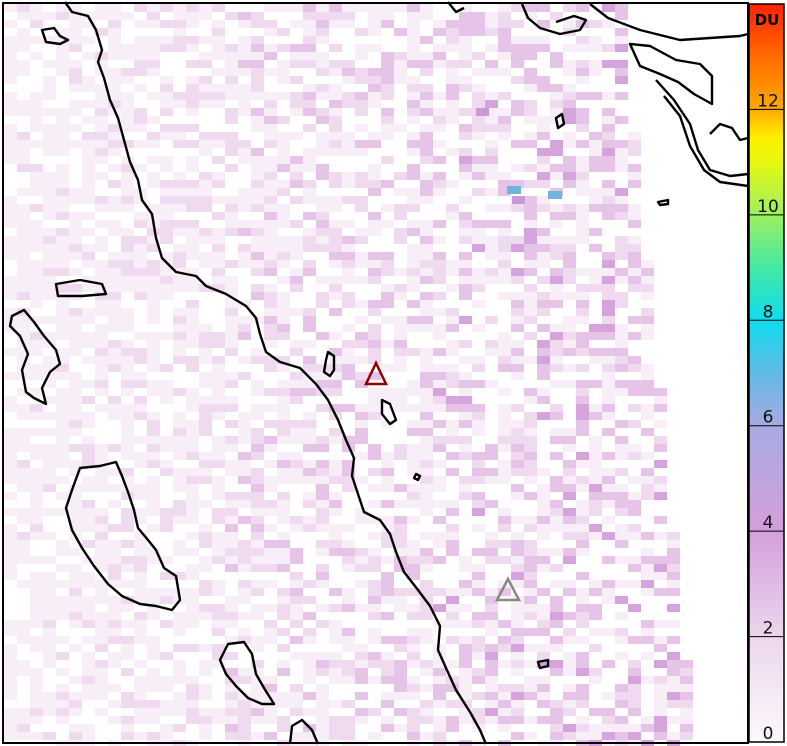 This screenshot has height=746, width=787. Describe the element at coordinates (376, 373) in the screenshot. I see `primary-volcano-marker` at that location.